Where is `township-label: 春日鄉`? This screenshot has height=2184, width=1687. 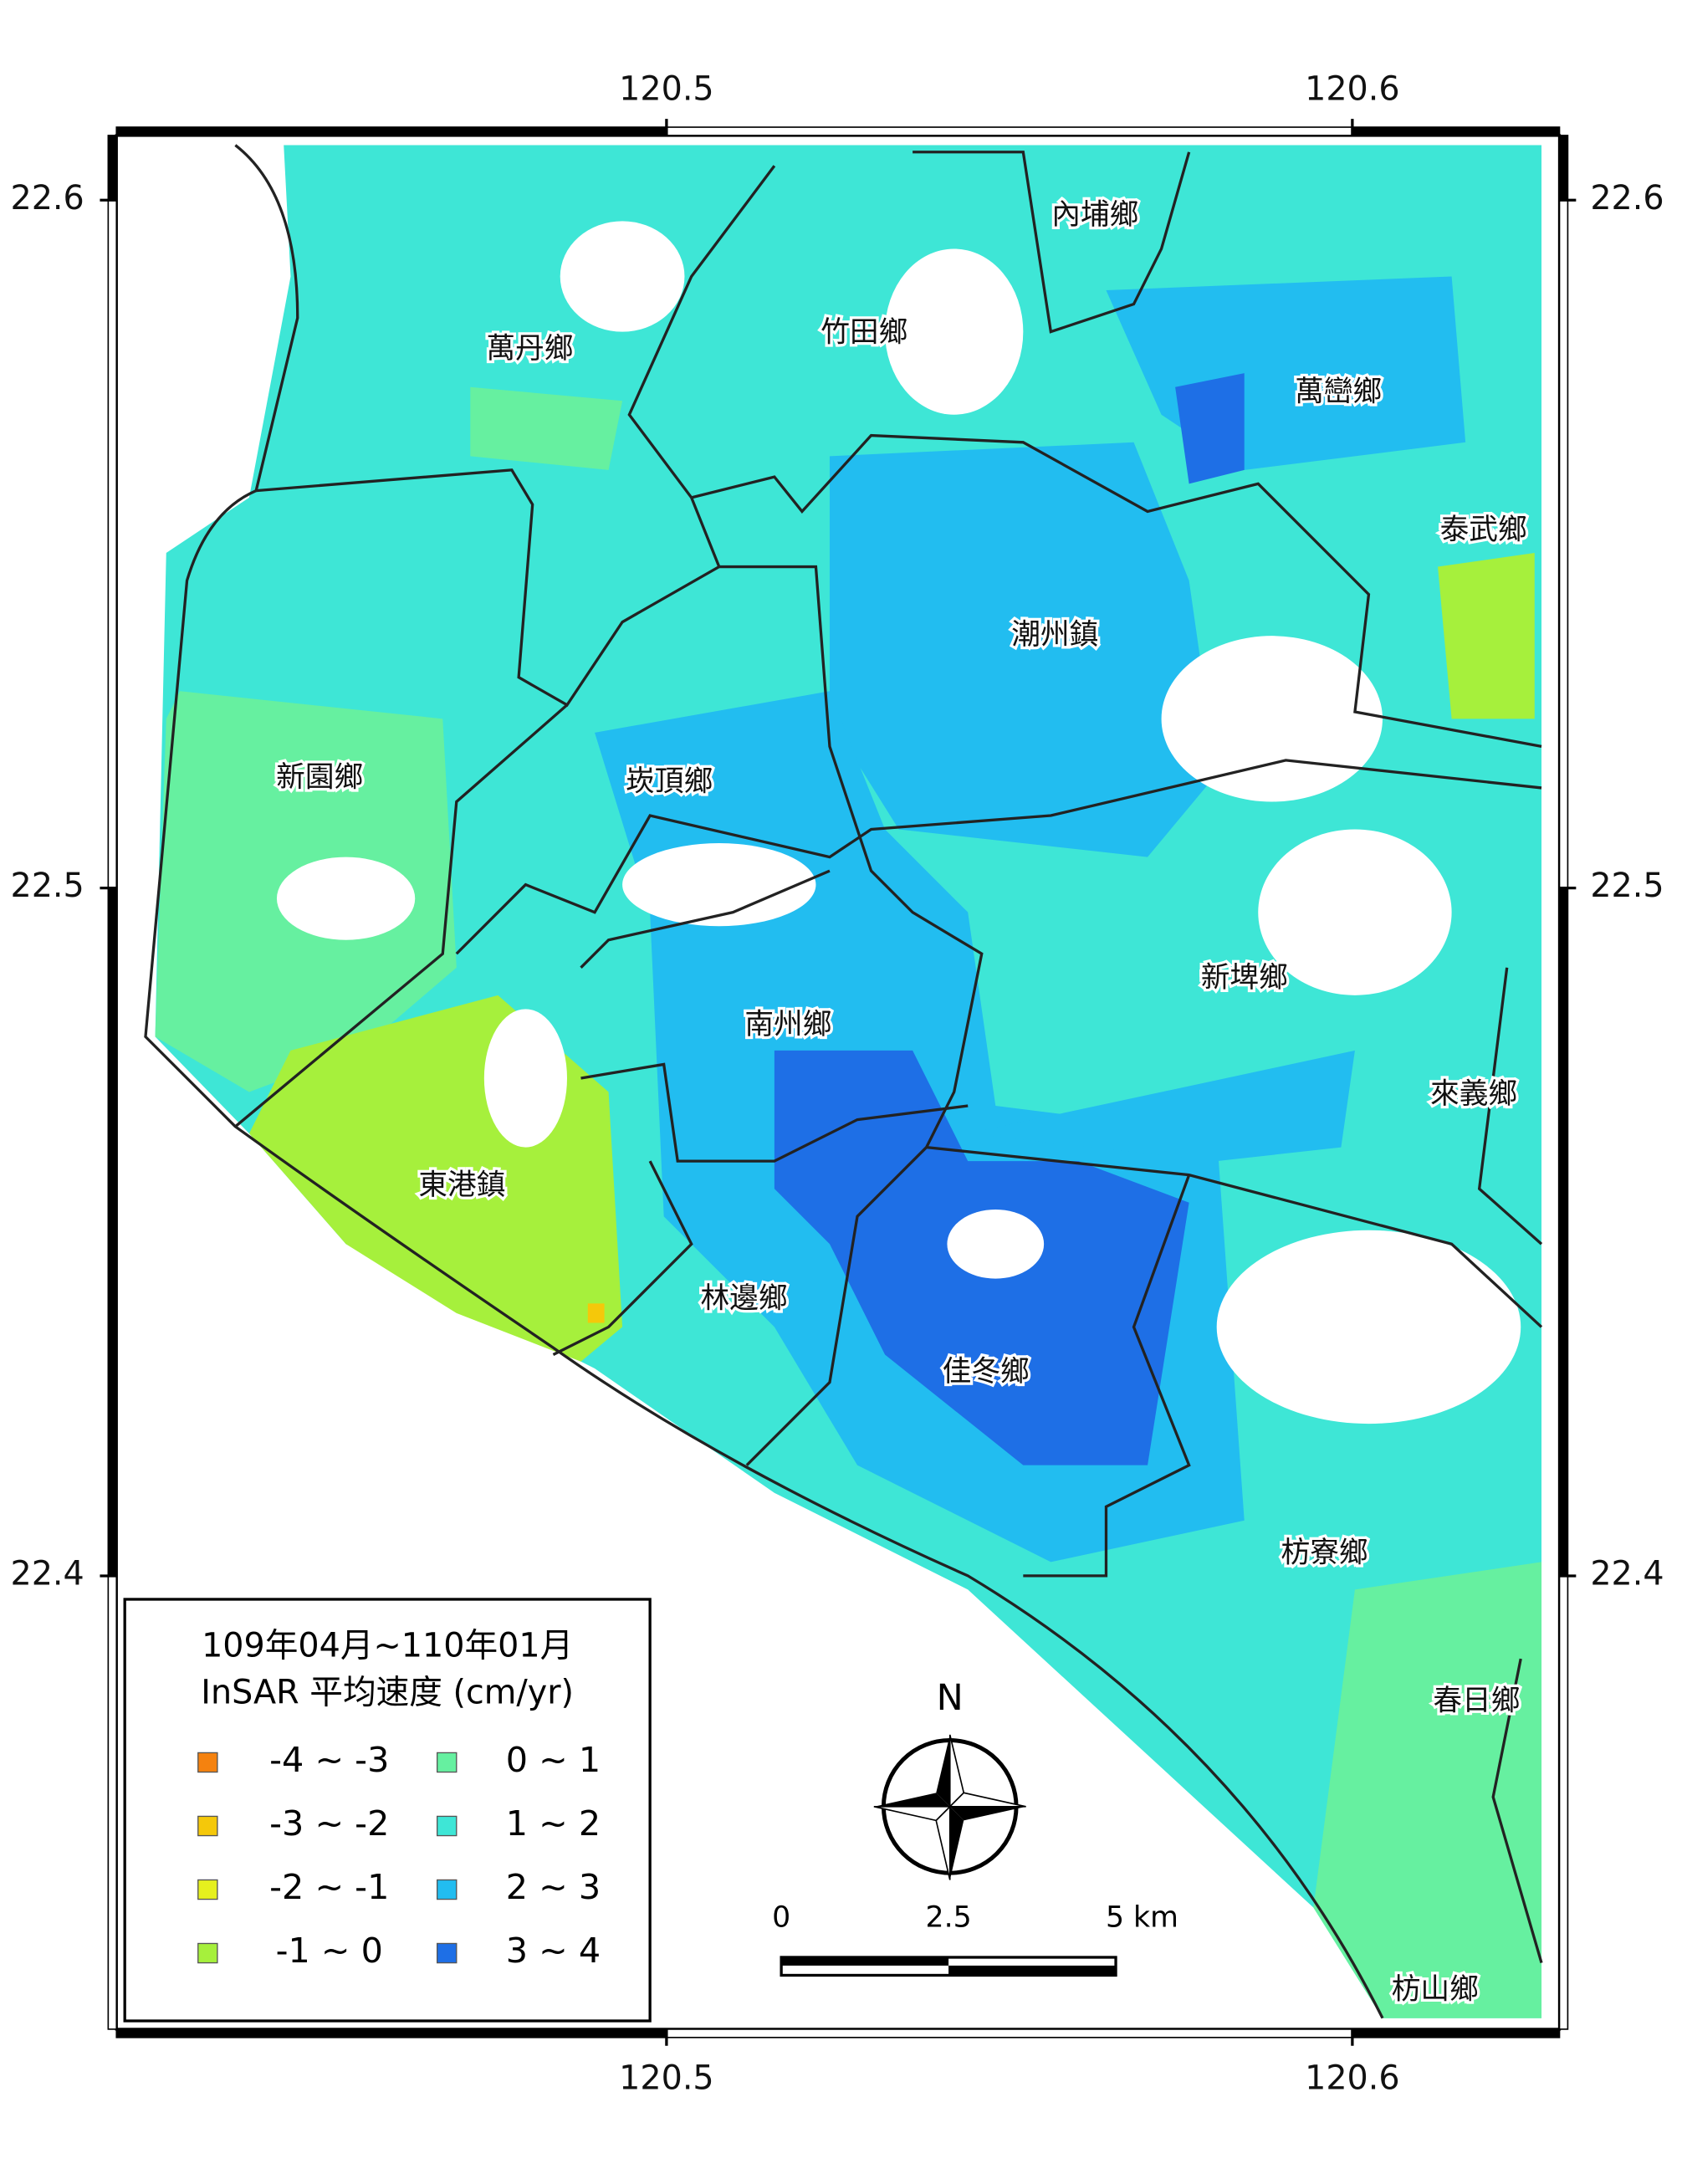 township-label: 春日鄉 is located at coordinates (1476, 1700).